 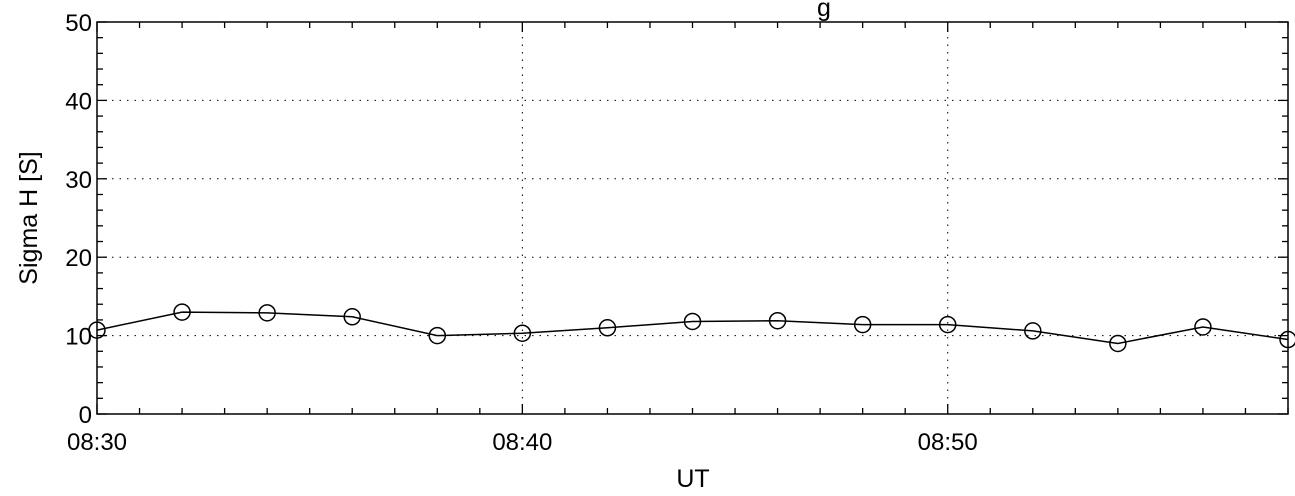 What do you see at coordinates (29, 217) in the screenshot?
I see `y-axis-label: Sigma H [S]` at bounding box center [29, 217].